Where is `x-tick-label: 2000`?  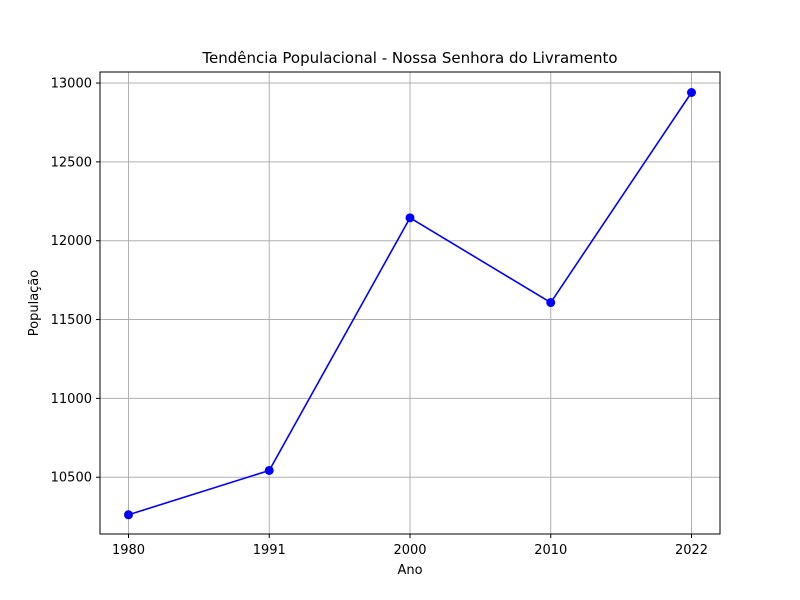 x-tick-label: 2000 is located at coordinates (409, 550).